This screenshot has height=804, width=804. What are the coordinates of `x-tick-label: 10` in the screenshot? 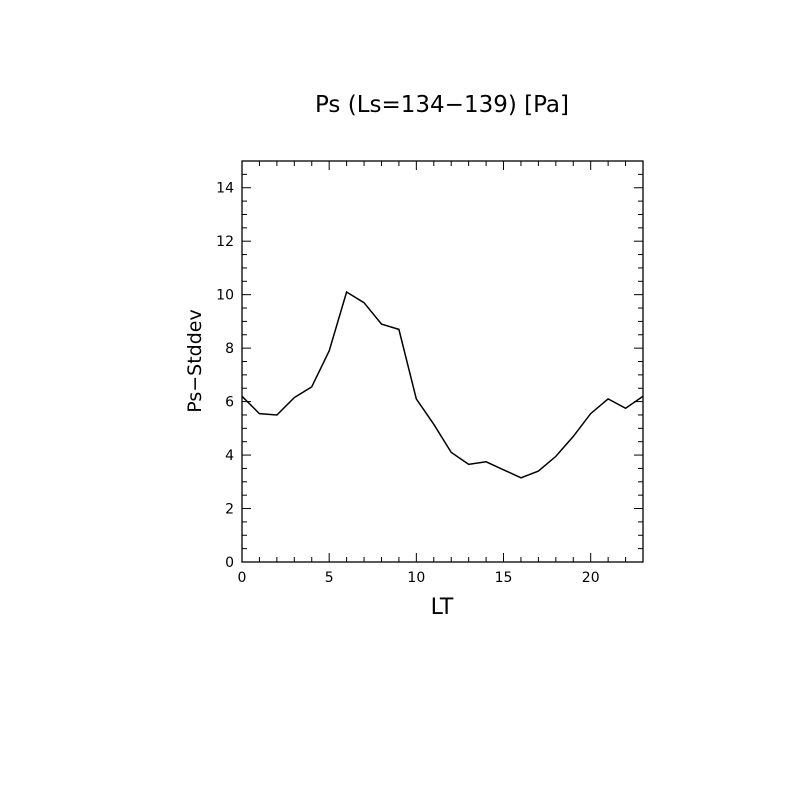 It's located at (416, 578).